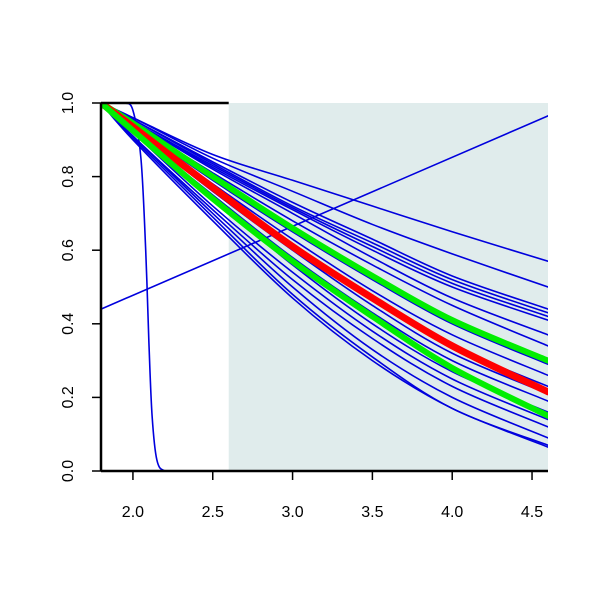 The image size is (600, 600). I want to click on y-tick-label: 0.6, so click(68, 250).